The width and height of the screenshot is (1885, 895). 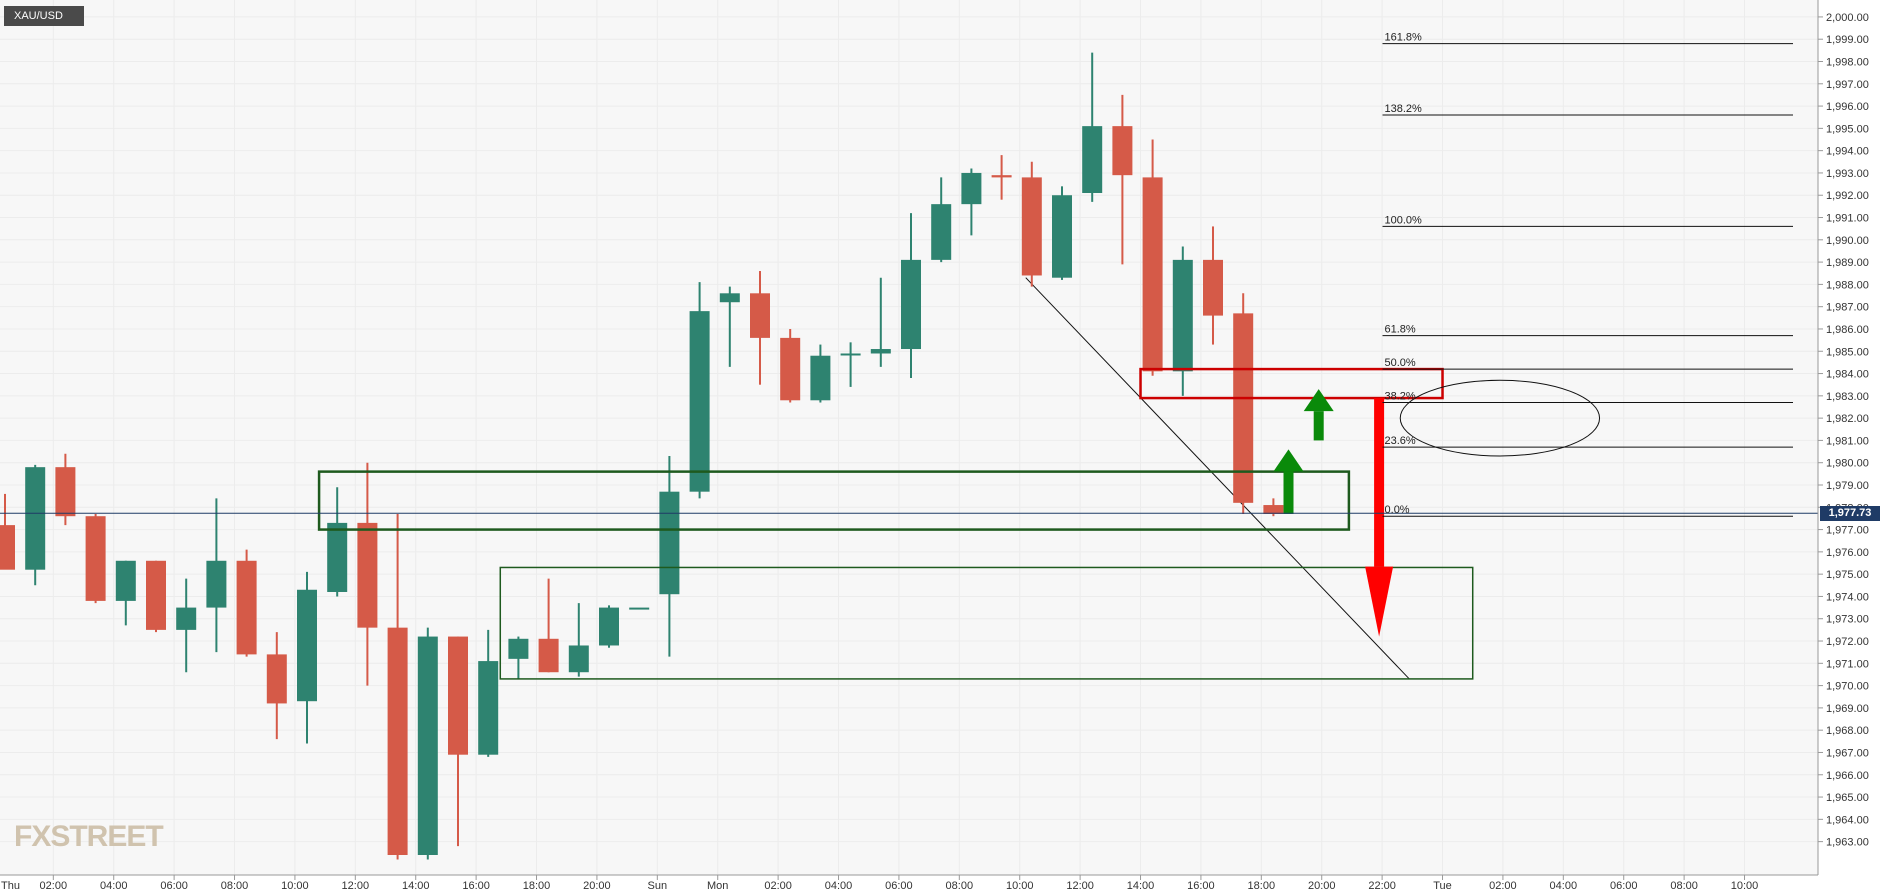 I want to click on y-tick-label: 1,980.00, so click(x=1847, y=464).